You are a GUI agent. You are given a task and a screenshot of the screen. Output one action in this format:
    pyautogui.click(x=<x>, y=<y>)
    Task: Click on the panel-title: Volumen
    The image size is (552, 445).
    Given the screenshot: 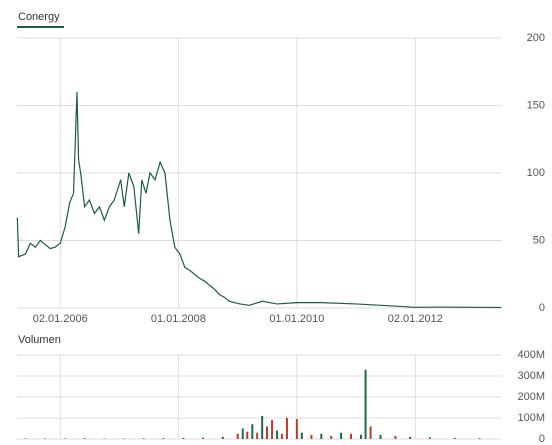 What is the action you would take?
    pyautogui.click(x=39, y=340)
    